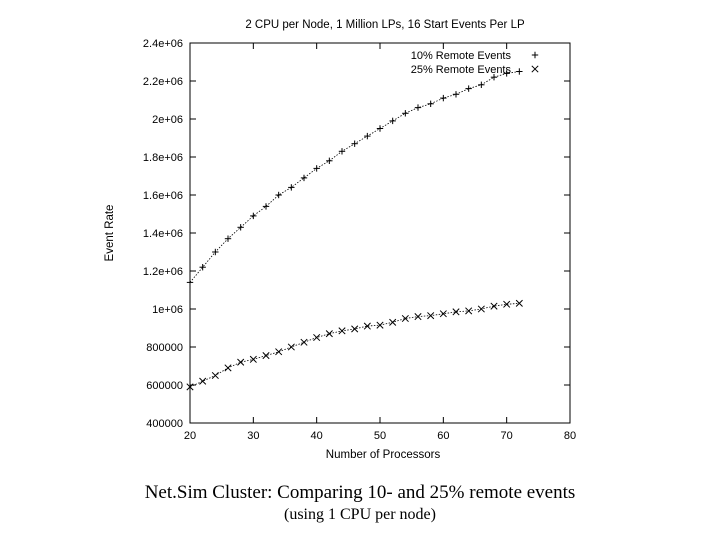 The width and height of the screenshot is (720, 540). Describe the element at coordinates (461, 70) in the screenshot. I see `legend-label-25pct: 25% Remote Events` at that location.